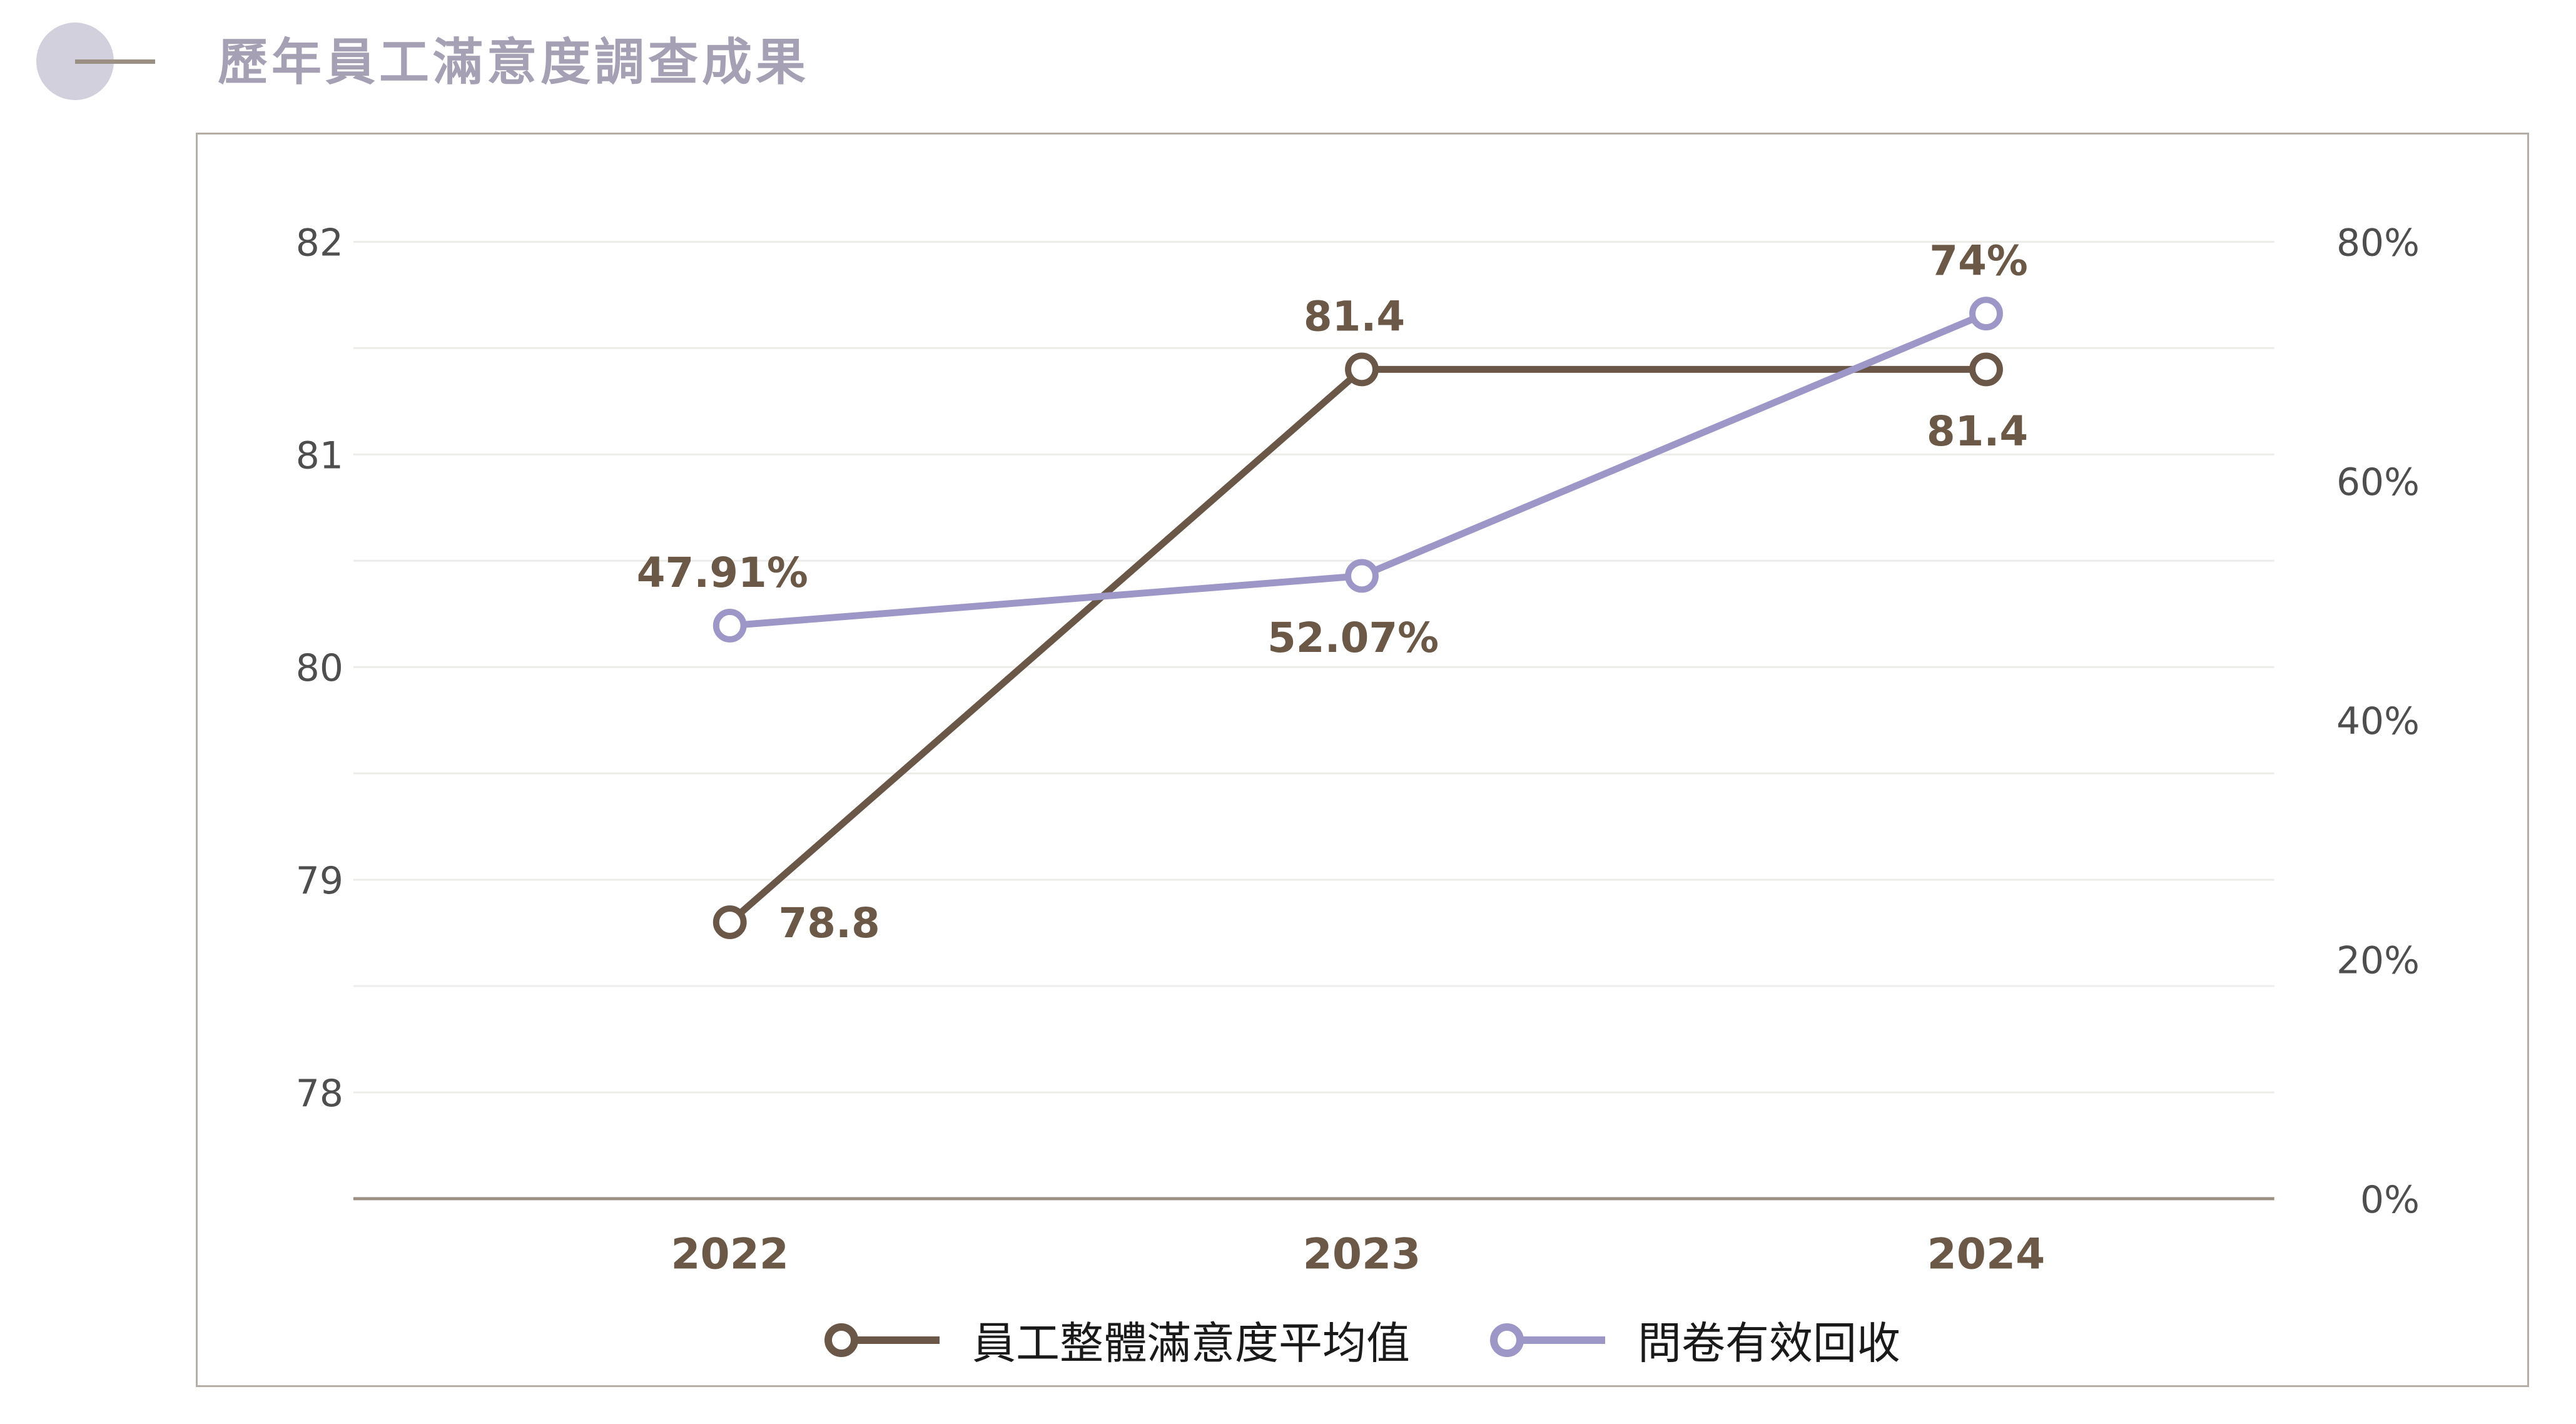 The height and width of the screenshot is (1424, 2576). I want to click on right-axis-tick-label: 0%, so click(2390, 1200).